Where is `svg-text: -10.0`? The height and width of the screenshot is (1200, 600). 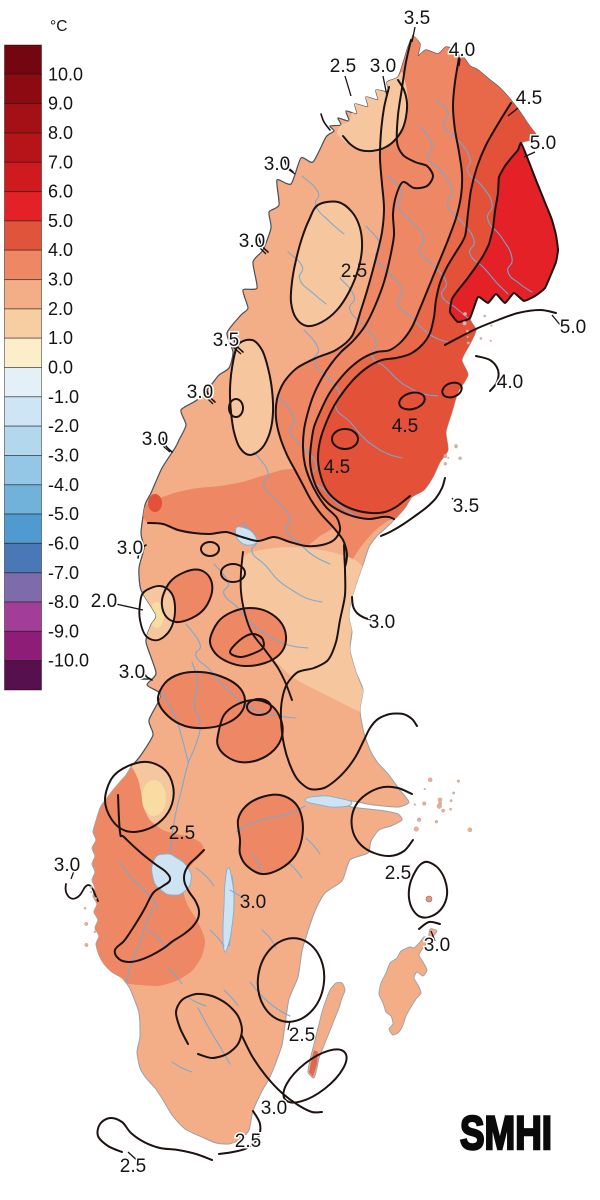
svg-text: -10.0 is located at coordinates (68, 661).